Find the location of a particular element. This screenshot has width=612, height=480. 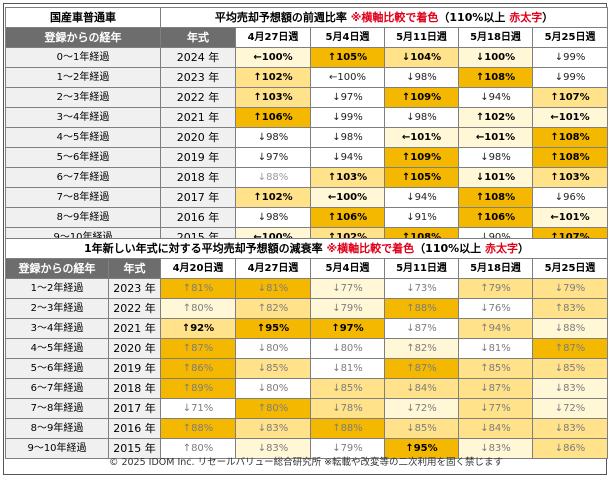

table-row: 8～9年経過 2016 年 ↓98% ↑106% ↓91% ↑106% ←101% is located at coordinates (307, 217).